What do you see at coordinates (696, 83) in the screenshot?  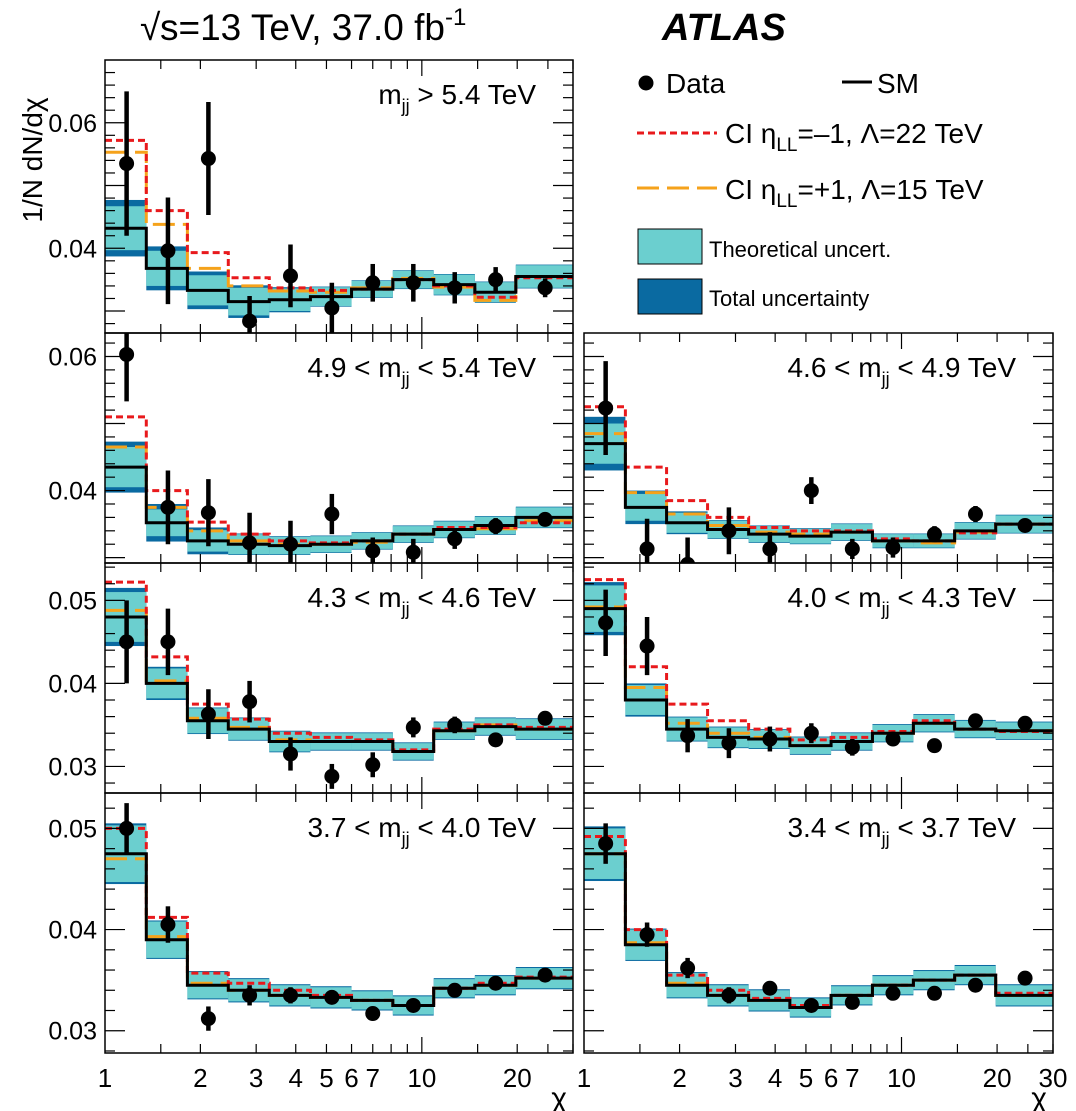 I see `legend-data-label: Data` at bounding box center [696, 83].